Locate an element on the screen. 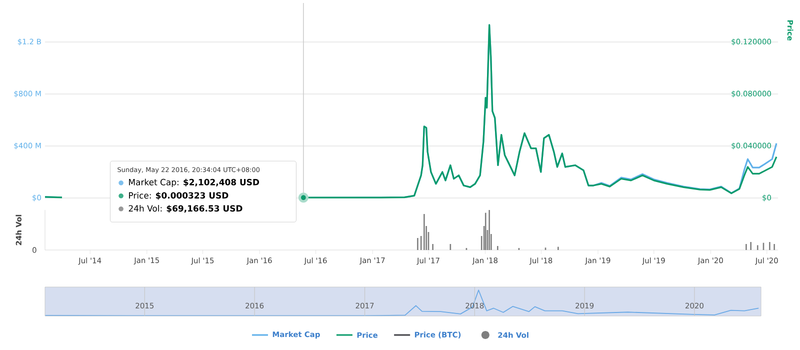 The width and height of the screenshot is (800, 350). annotation: Price: $0.000323 USD is located at coordinates (178, 196).